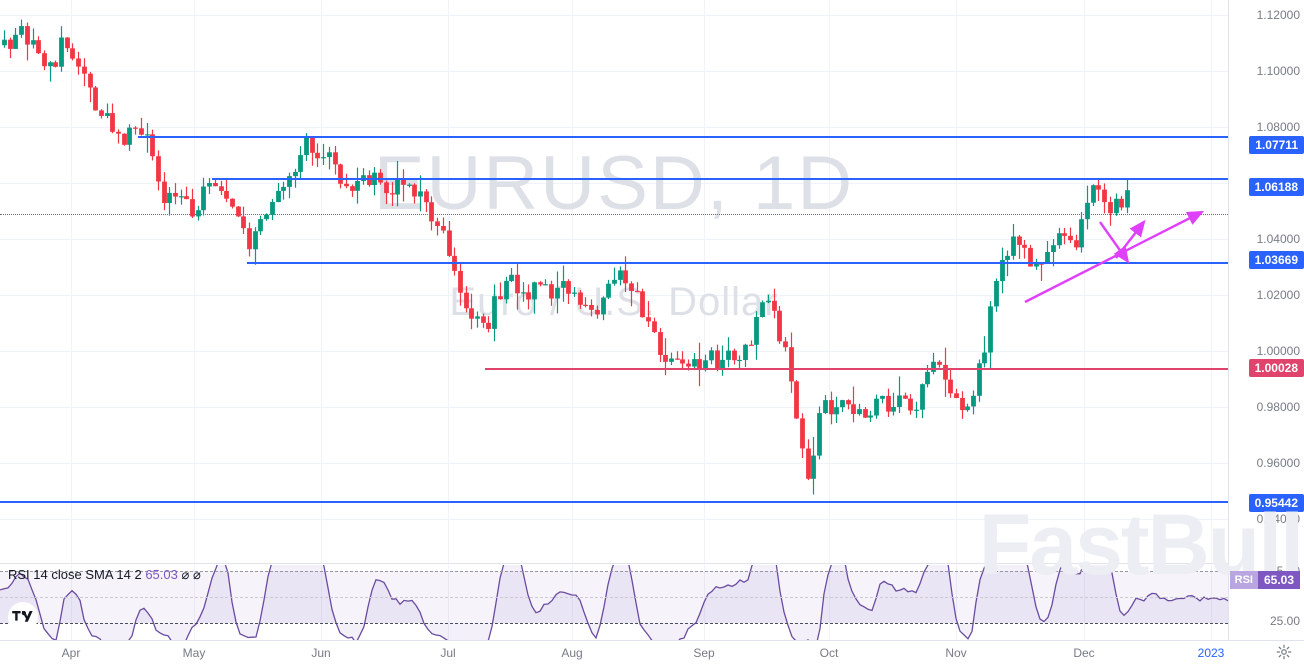 The width and height of the screenshot is (1304, 665). I want to click on rsi-pane: RSI 14 close SMA 14 2 65.03 ⌀ ⌀, so click(614, 602).